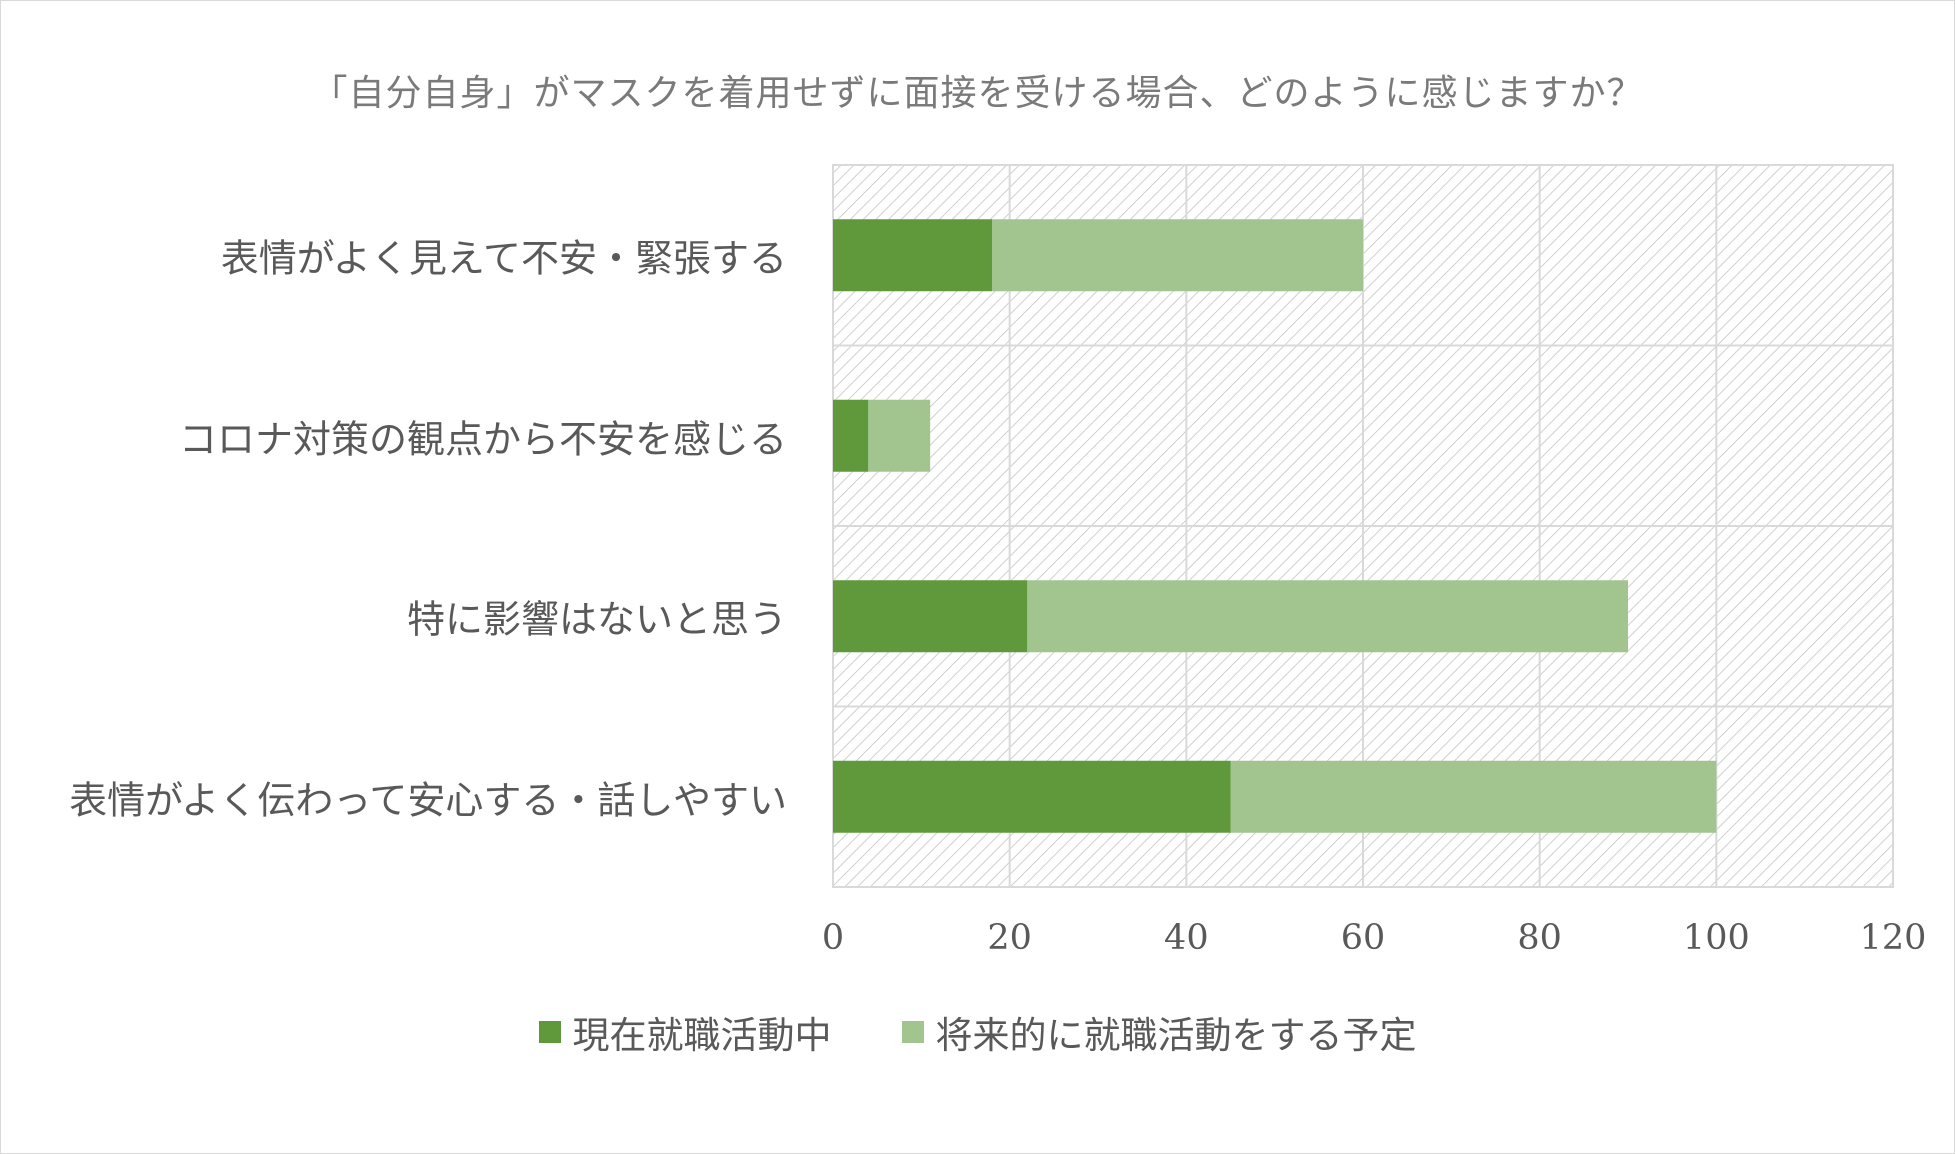 This screenshot has width=1955, height=1154. What do you see at coordinates (899, 435) in the screenshot?
I see `bar-series2-cat2` at bounding box center [899, 435].